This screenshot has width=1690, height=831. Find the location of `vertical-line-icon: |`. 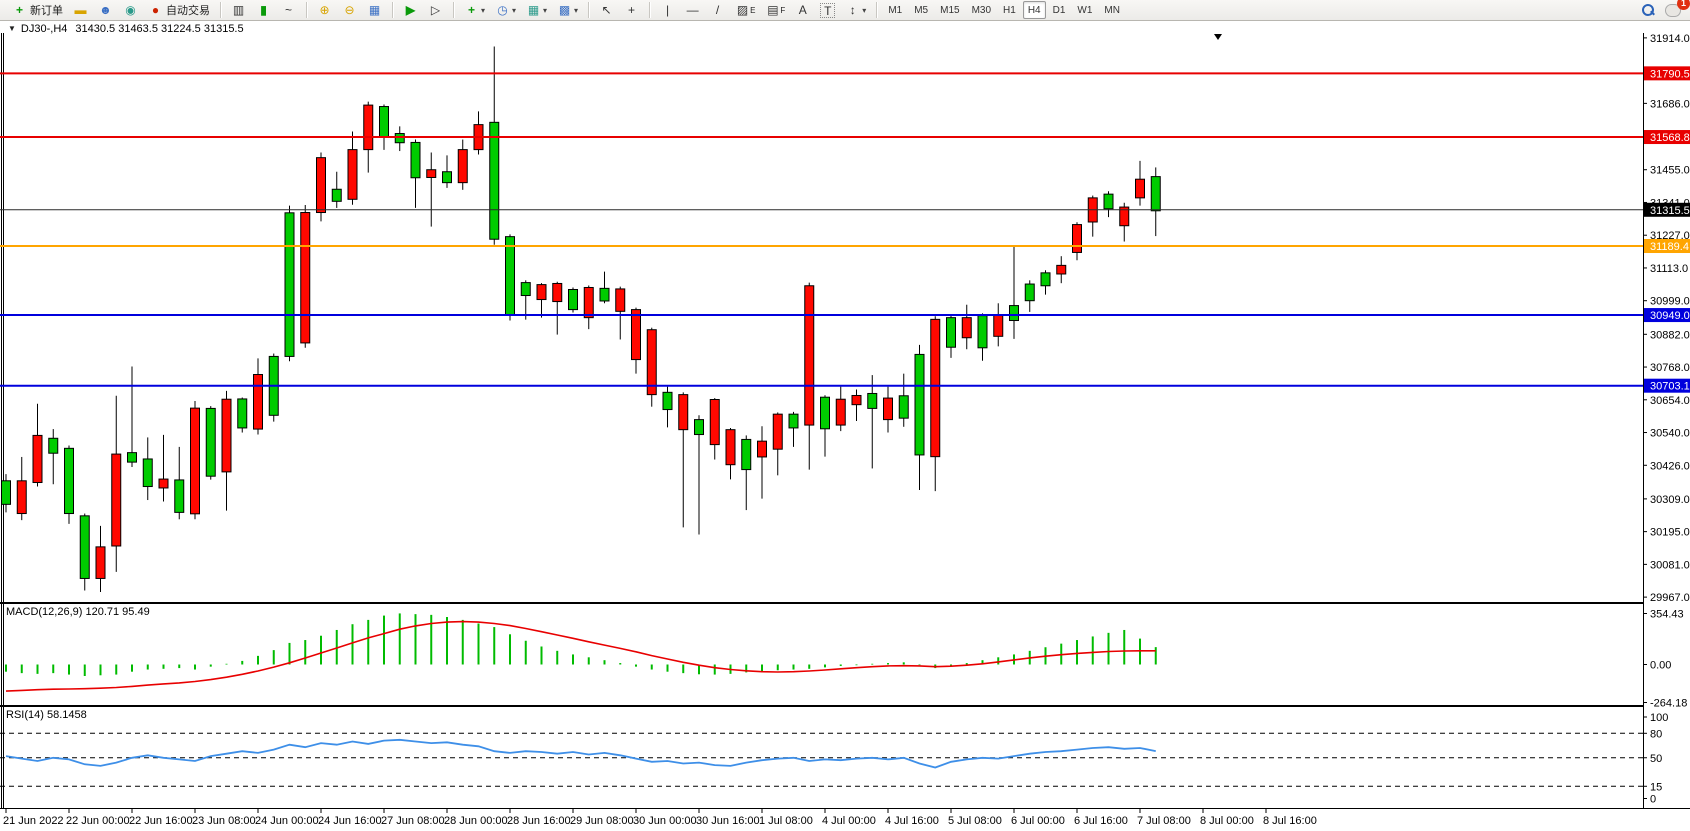

vertical-line-icon: | is located at coordinates (668, 9).